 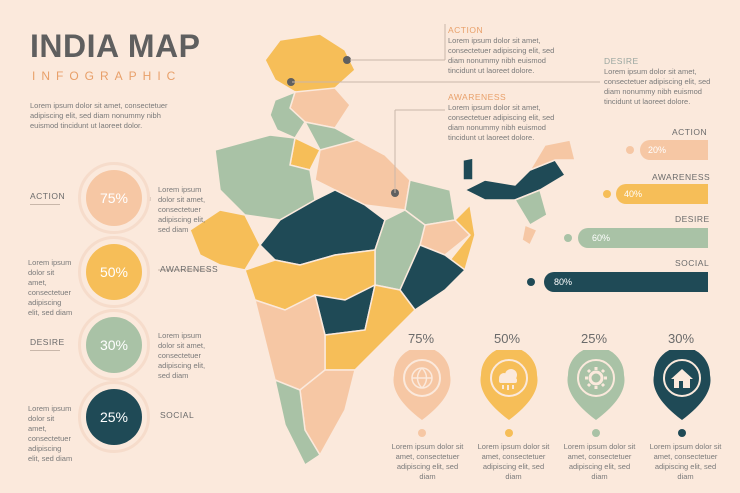 What do you see at coordinates (477, 97) in the screenshot?
I see `callout-label-awareness: AWARENESS` at bounding box center [477, 97].